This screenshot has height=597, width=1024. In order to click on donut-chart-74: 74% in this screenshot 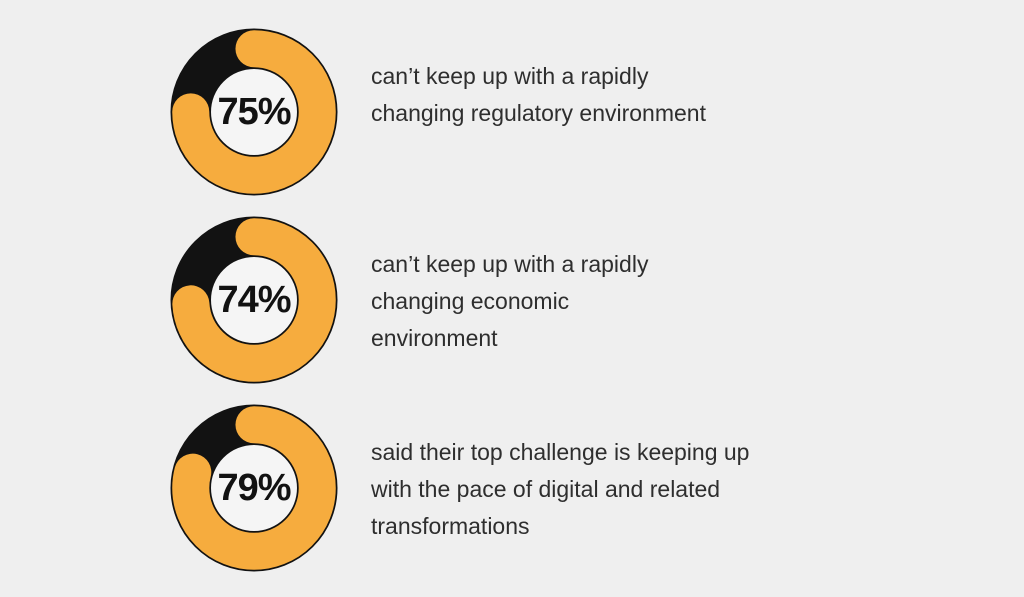, I will do `click(254, 300)`.